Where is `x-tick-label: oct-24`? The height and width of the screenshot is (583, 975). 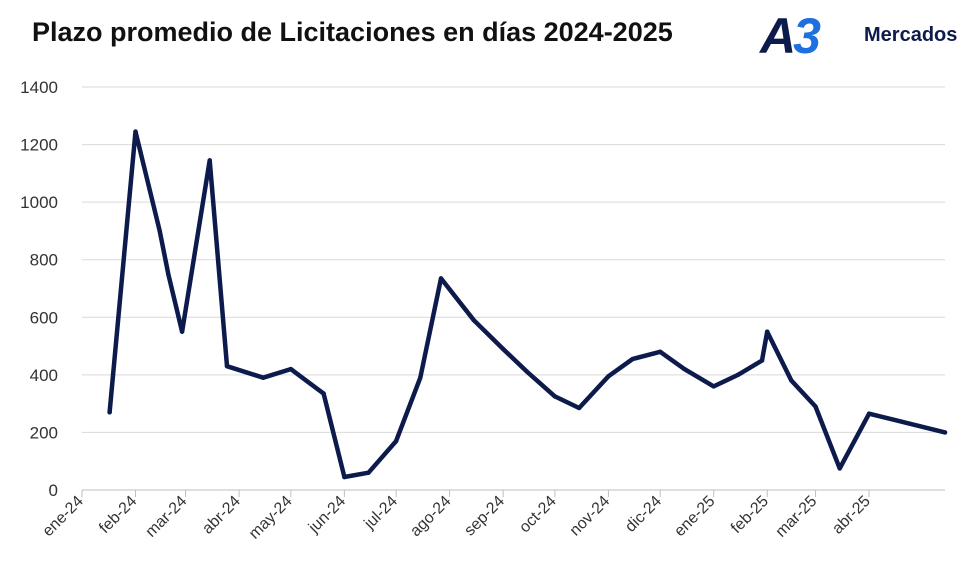 x-tick-label: oct-24 is located at coordinates (538, 515).